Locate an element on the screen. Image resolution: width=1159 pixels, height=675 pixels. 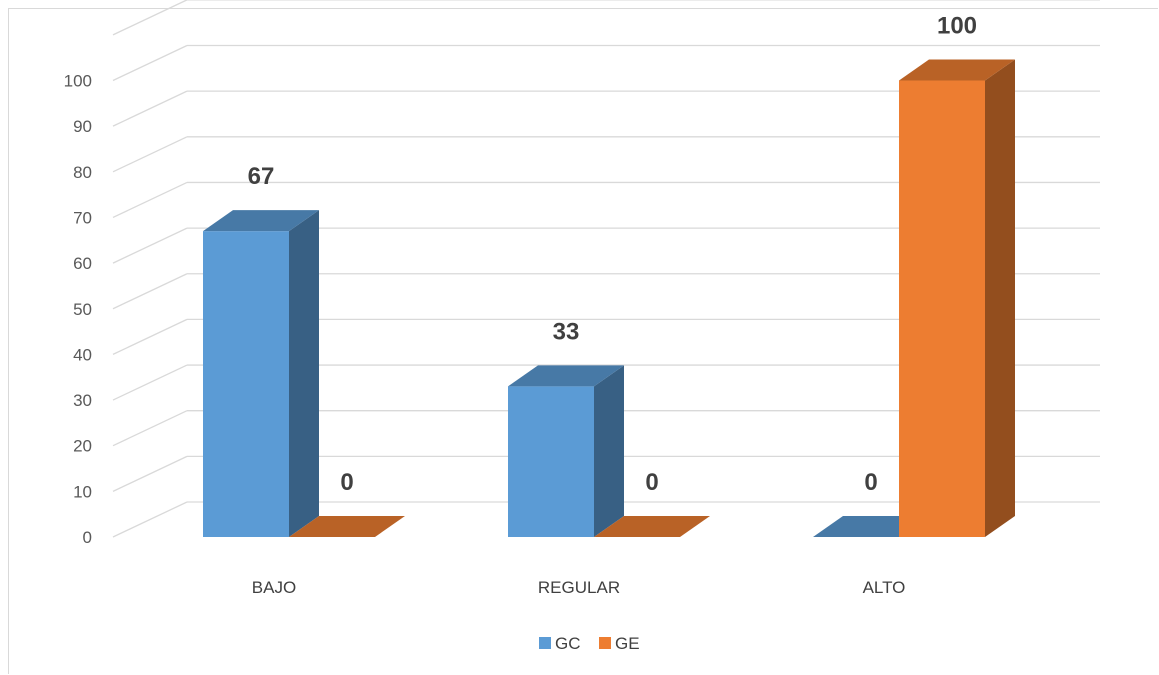
y-tick-label: 10 is located at coordinates (82, 491).